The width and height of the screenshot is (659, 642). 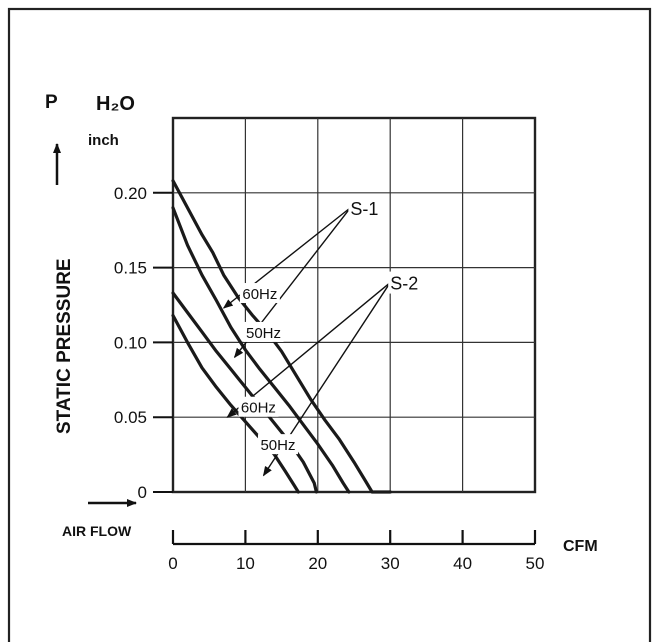 I want to click on x-unit-label: CFM, so click(x=580, y=546).